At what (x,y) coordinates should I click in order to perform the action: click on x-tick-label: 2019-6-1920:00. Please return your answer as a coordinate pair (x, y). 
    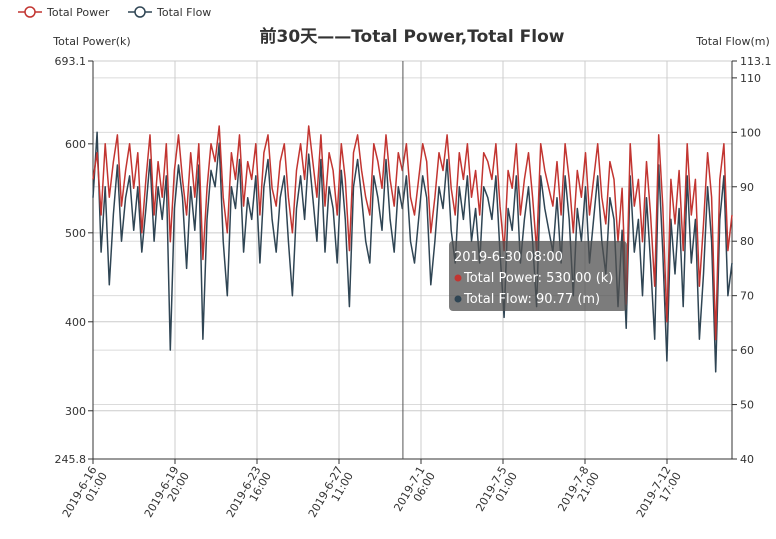
    Looking at the image, I should click on (167, 495).